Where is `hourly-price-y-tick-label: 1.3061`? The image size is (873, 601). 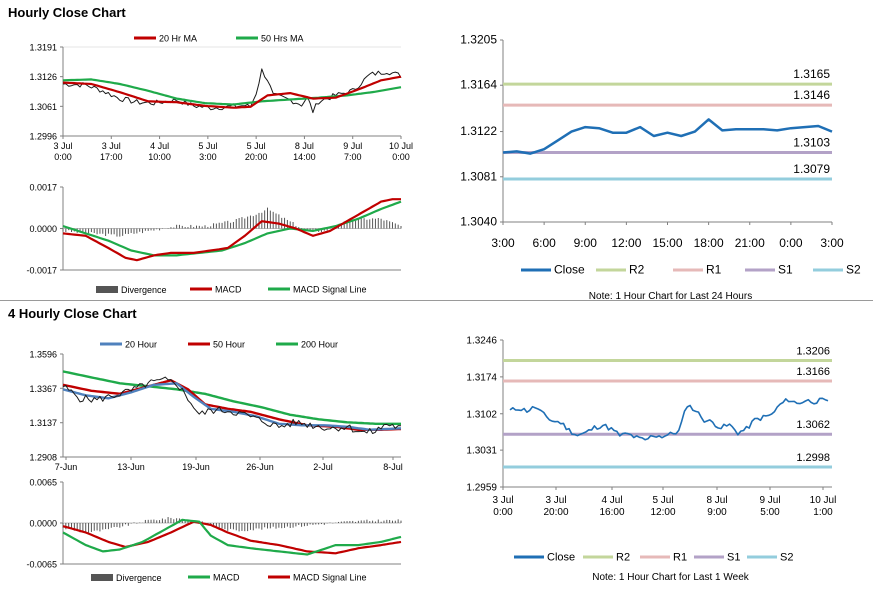 hourly-price-y-tick-label: 1.3061 is located at coordinates (43, 107).